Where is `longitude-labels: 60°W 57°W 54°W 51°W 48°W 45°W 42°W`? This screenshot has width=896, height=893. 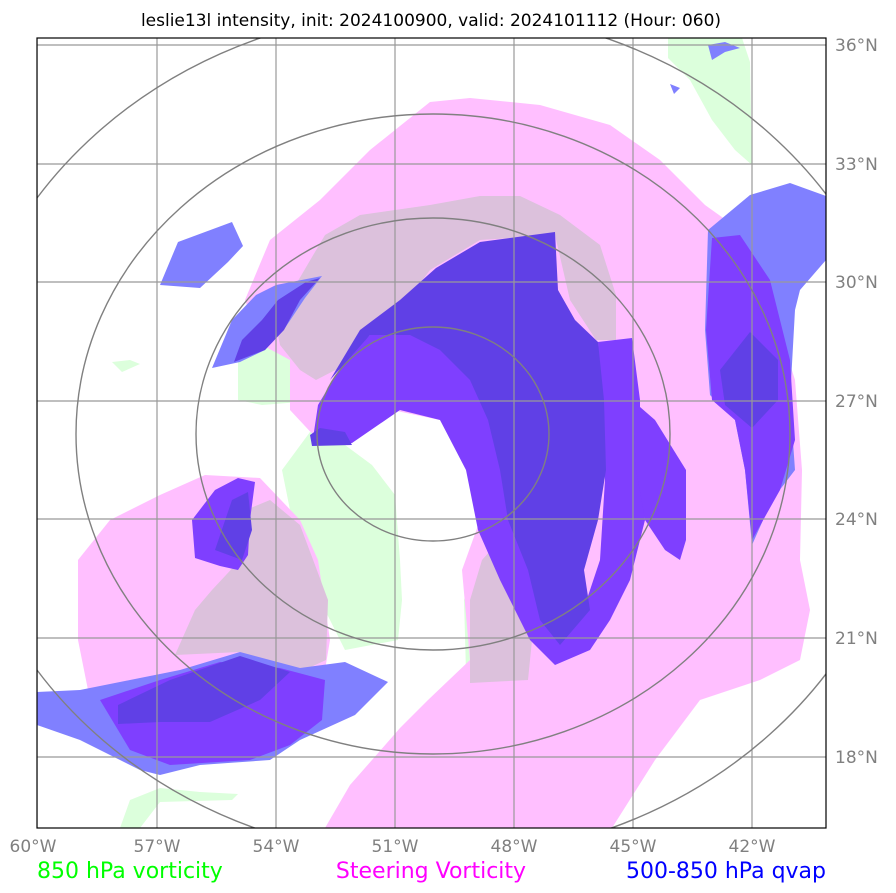 longitude-labels: 60°W 57°W 54°W 51°W 48°W 45°W 42°W is located at coordinates (393, 847).